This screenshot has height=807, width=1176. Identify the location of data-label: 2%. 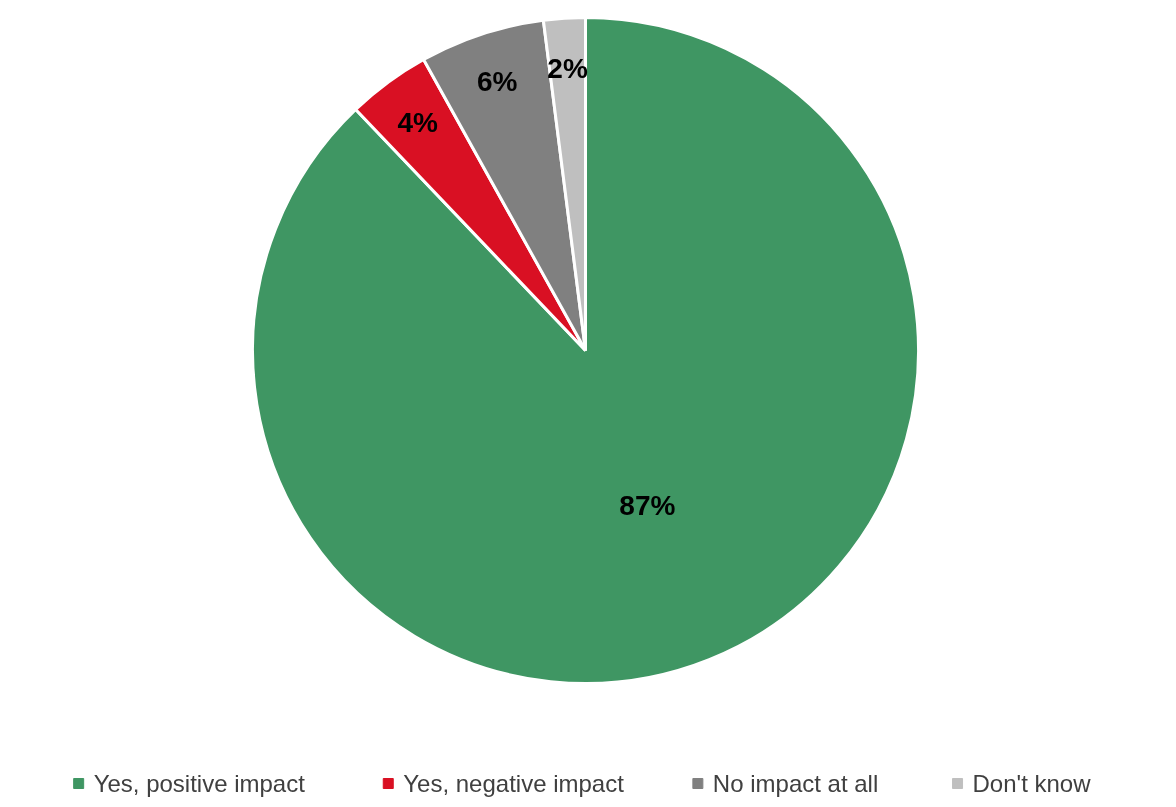
(567, 68).